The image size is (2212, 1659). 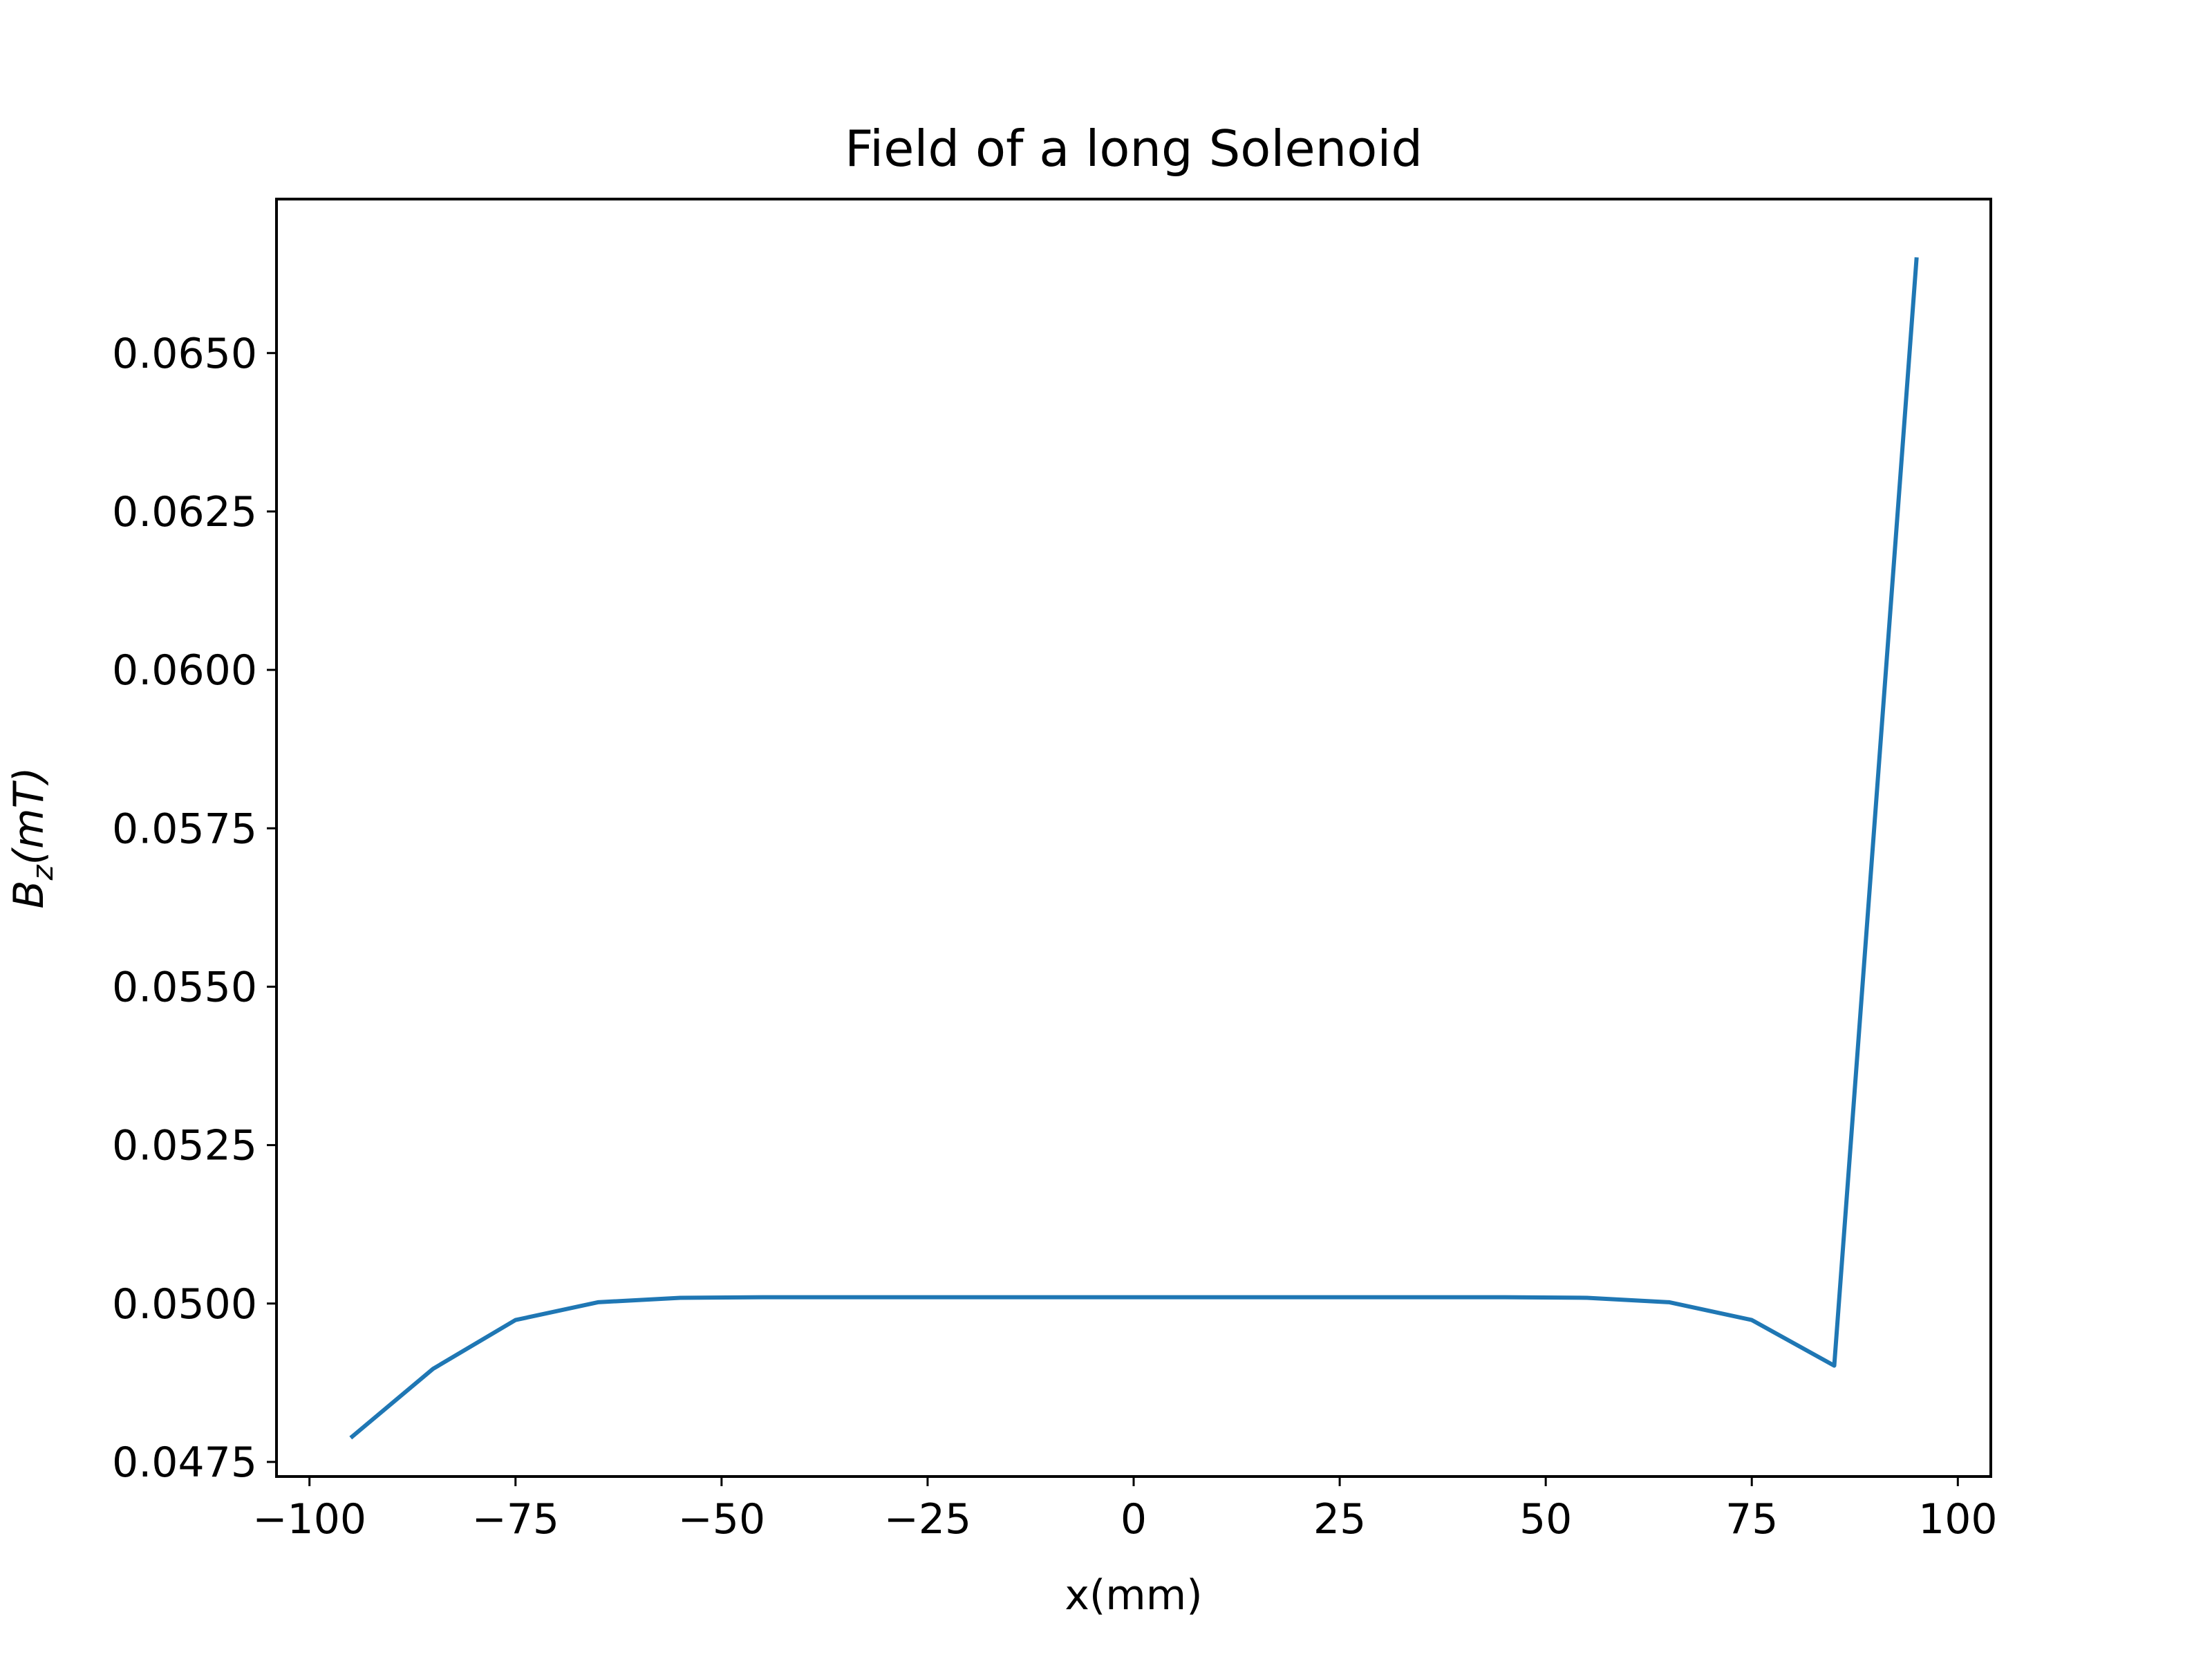 I want to click on y-axis-label-symbol: B, so click(x=29, y=894).